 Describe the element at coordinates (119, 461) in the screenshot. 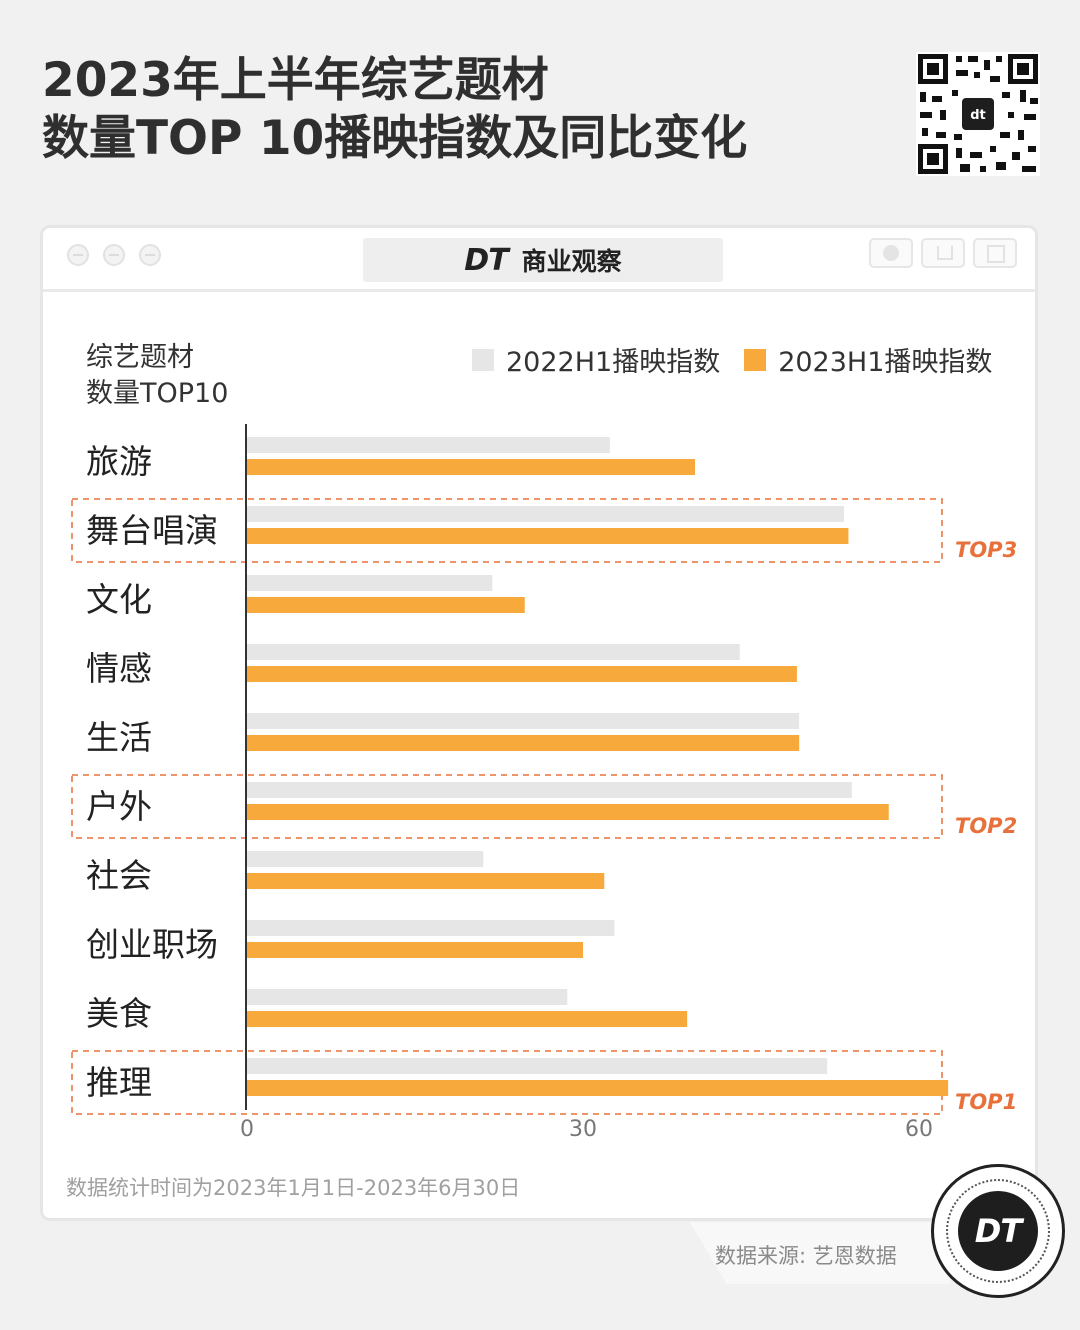

I see `category-label: 旅游` at that location.